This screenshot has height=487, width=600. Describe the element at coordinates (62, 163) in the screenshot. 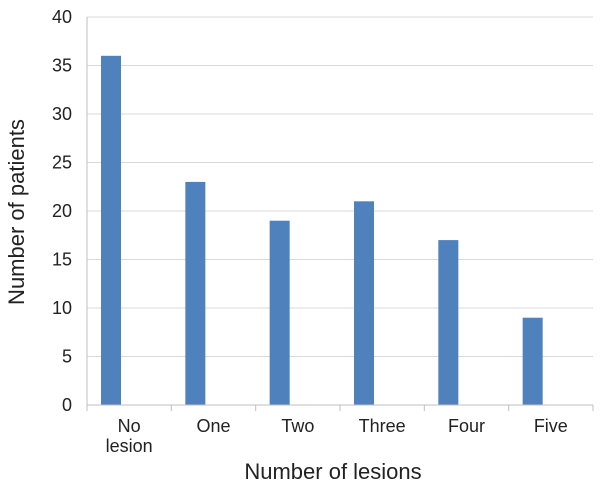

I see `y-tick-label: 25` at that location.